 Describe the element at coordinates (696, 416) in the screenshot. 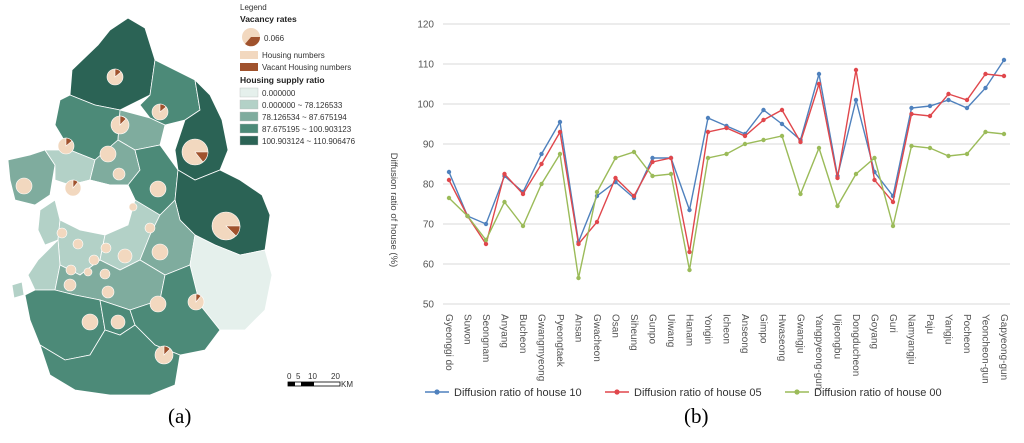

I see `caption-b: (b)` at that location.